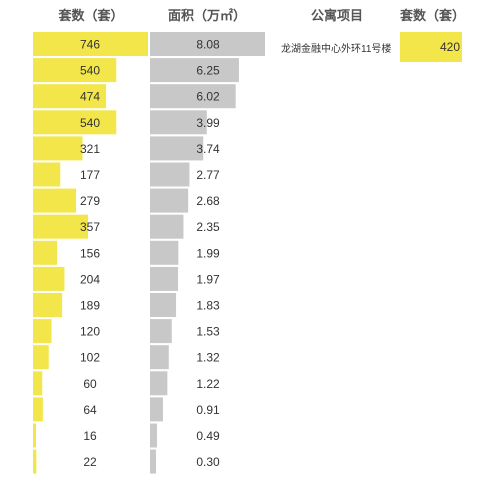 The height and width of the screenshot is (480, 480). Describe the element at coordinates (208, 227) in the screenshot. I see `area-value-label: 2.35` at that location.